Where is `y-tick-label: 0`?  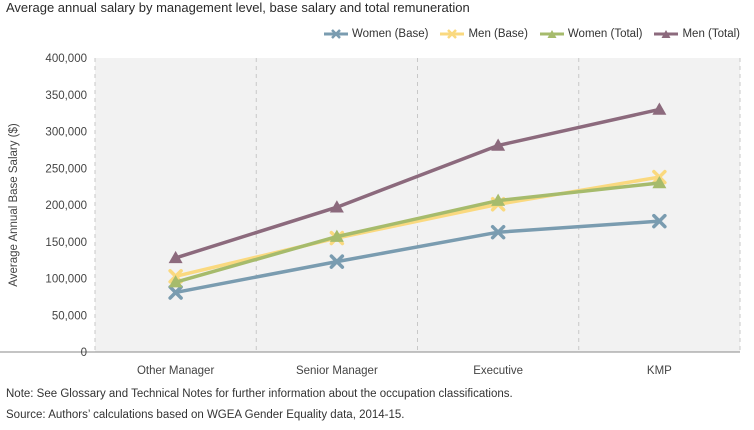 y-tick-label: 0 is located at coordinates (84, 353).